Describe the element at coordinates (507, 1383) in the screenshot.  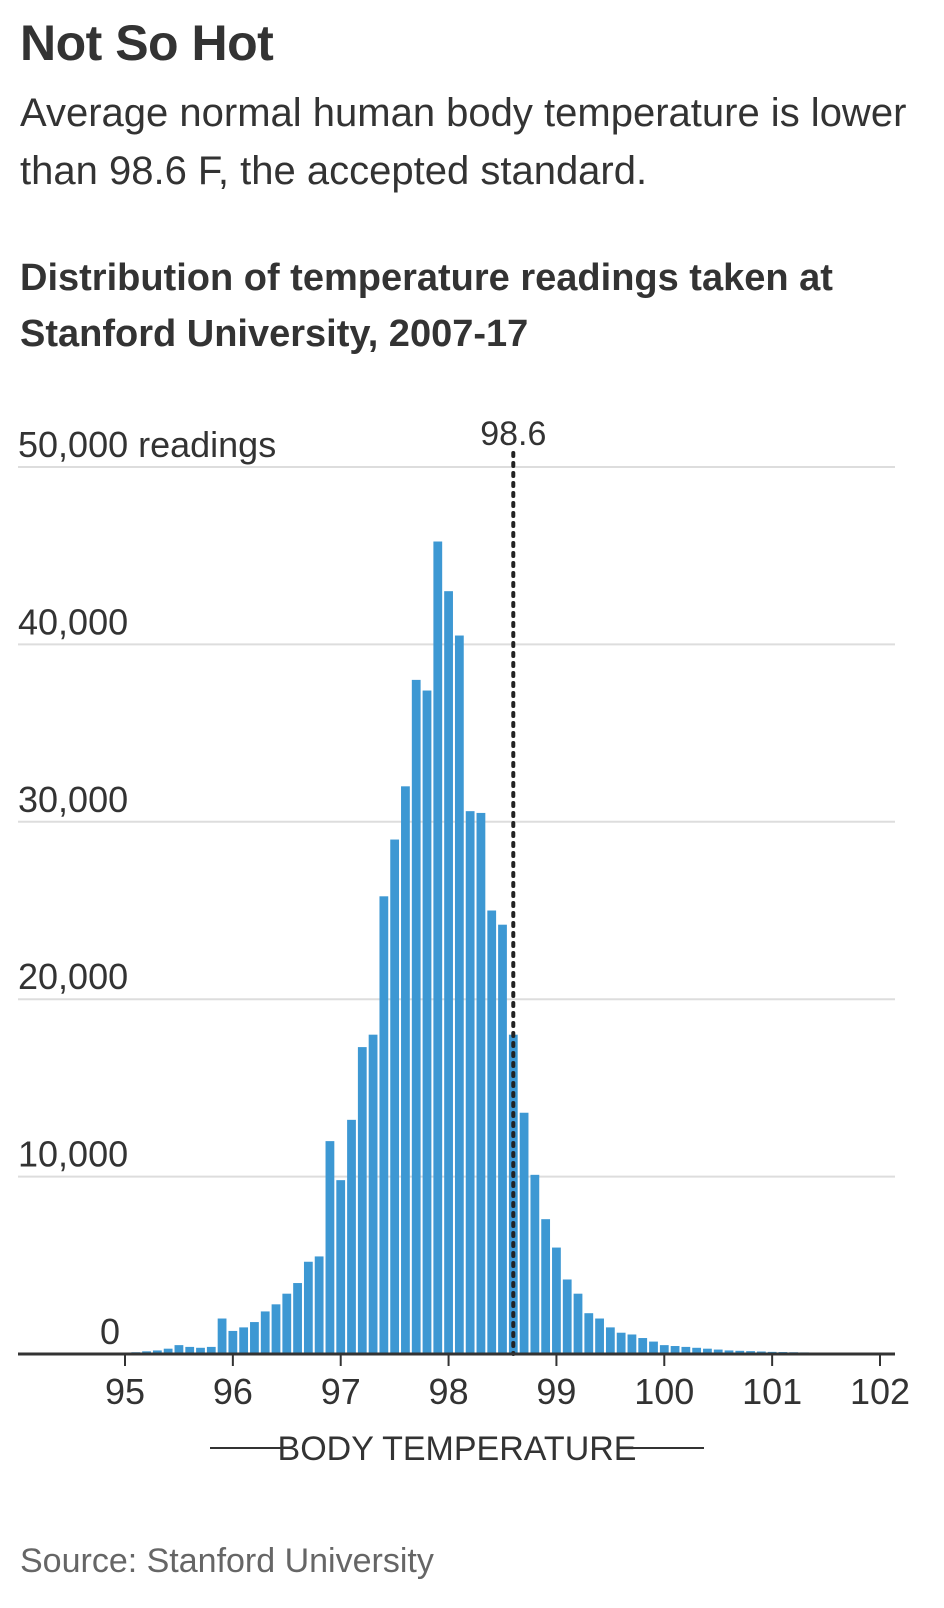
I see `x-tick-labels: 95 96 97 98 99 100 101 102` at that location.